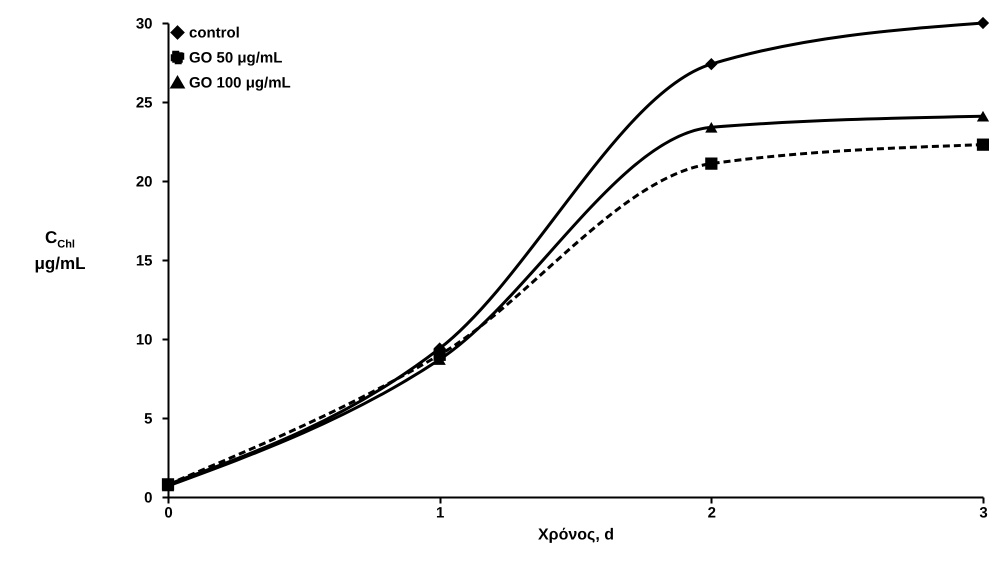 This screenshot has width=989, height=577. What do you see at coordinates (214, 33) in the screenshot?
I see `legend-label: control` at bounding box center [214, 33].